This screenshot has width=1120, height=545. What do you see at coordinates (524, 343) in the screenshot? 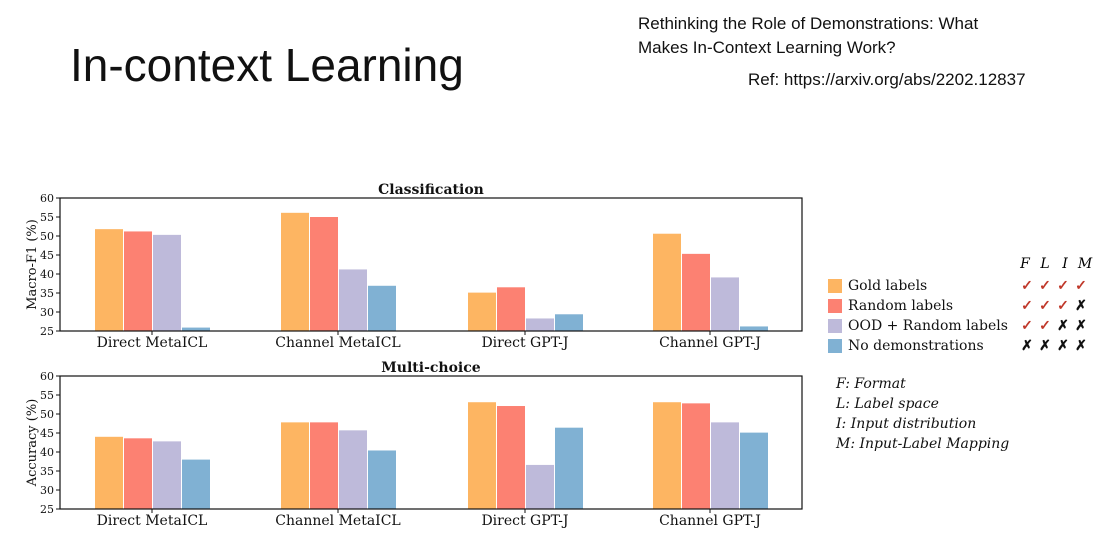
I see `classification-x-tick-label: Direct GPT-J` at bounding box center [524, 343].